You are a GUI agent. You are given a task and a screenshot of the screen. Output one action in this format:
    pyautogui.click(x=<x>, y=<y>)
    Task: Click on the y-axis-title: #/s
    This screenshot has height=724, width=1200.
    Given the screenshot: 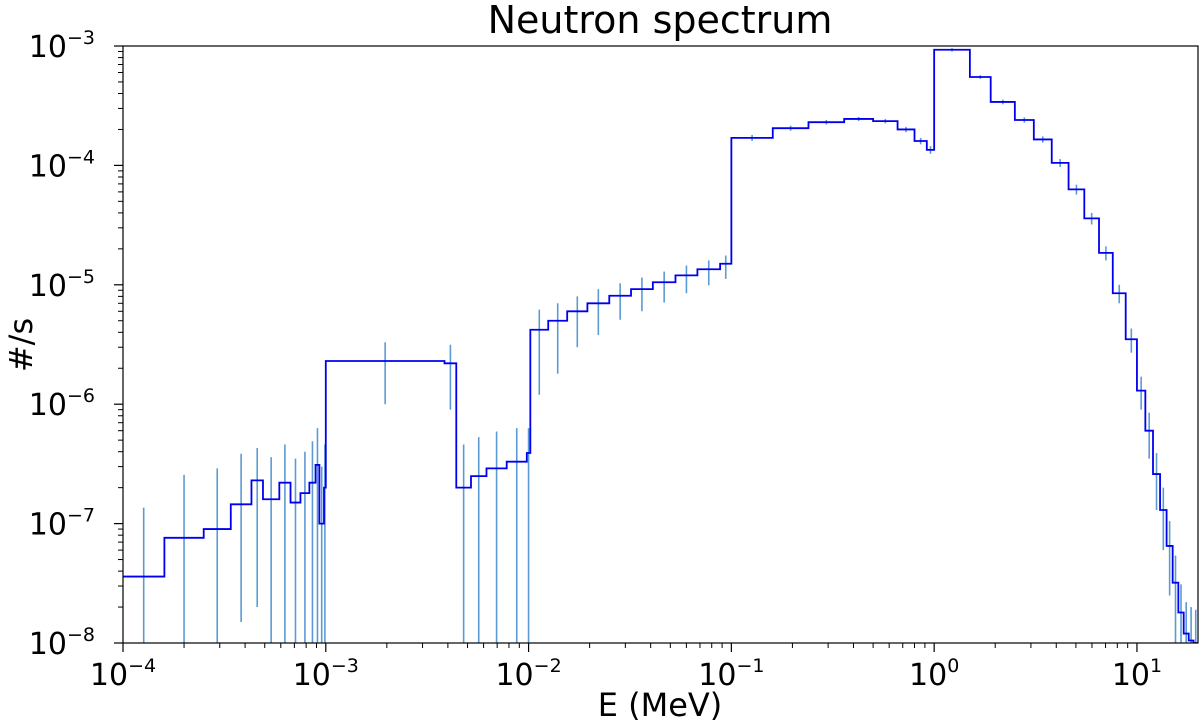 What is the action you would take?
    pyautogui.click(x=21, y=345)
    